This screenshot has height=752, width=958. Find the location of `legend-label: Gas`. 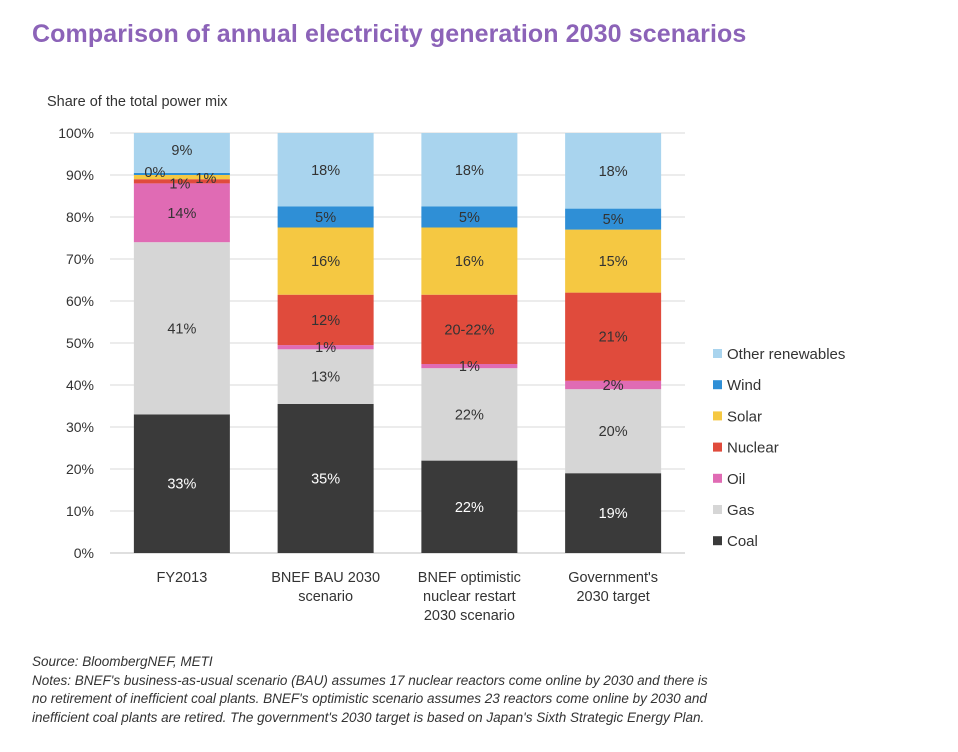

legend-label: Gas is located at coordinates (741, 510).